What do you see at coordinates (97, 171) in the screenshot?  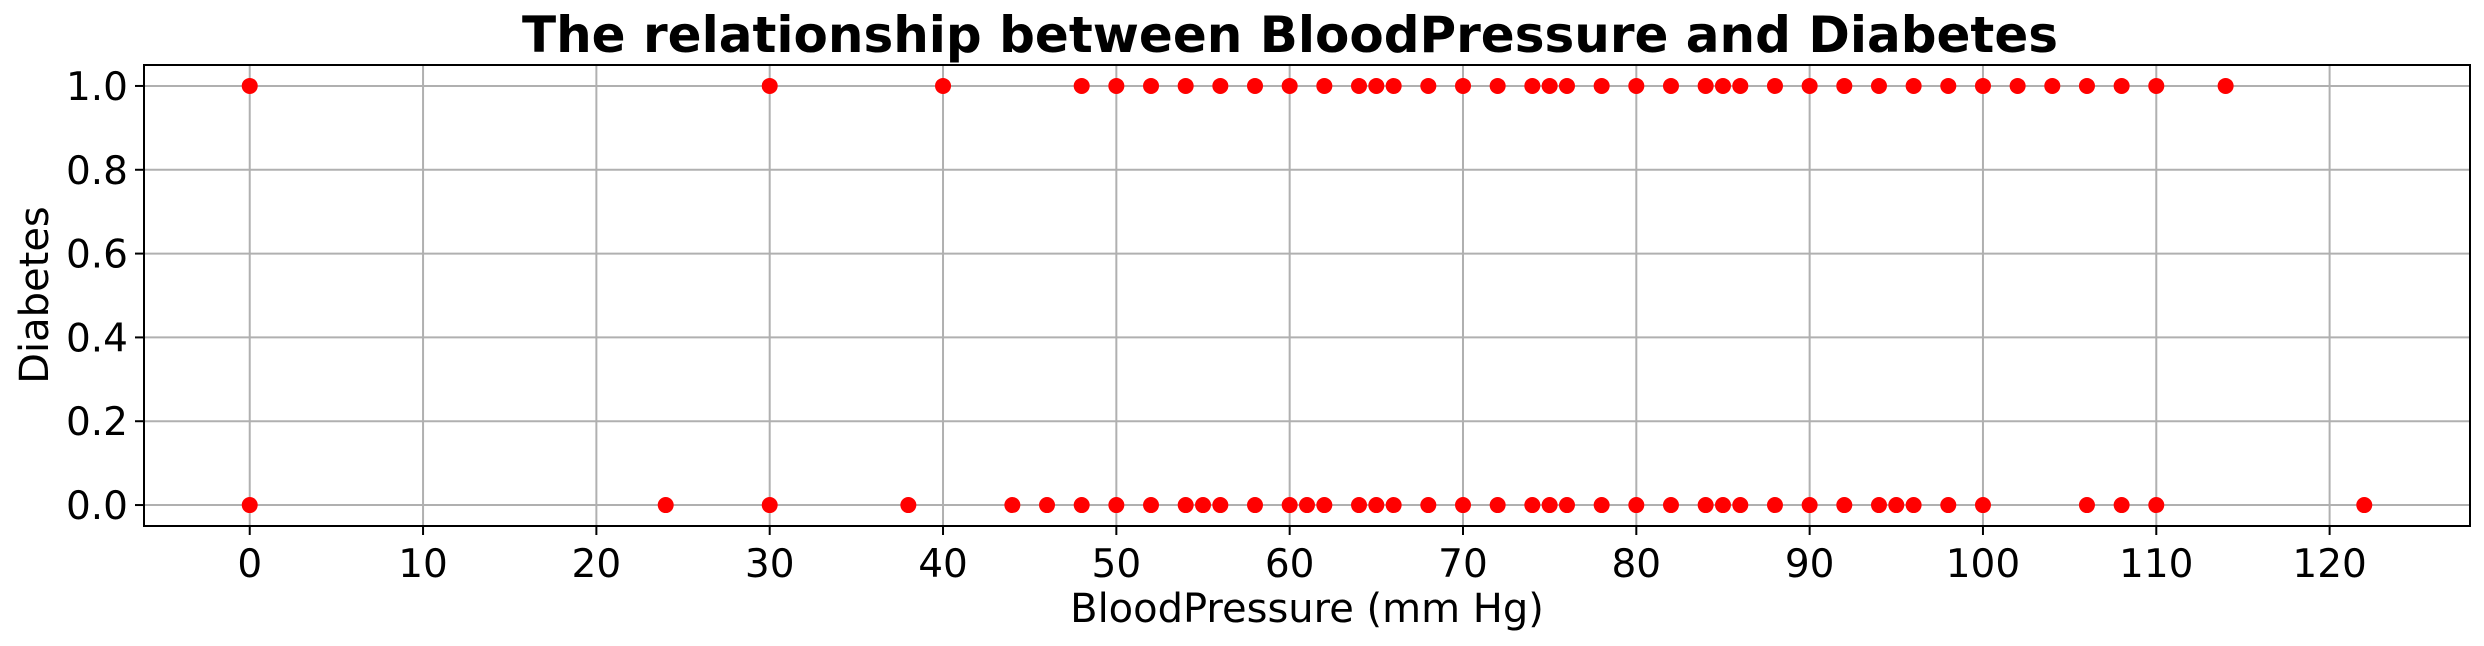 I see `y-tick-label: 0.8` at bounding box center [97, 171].